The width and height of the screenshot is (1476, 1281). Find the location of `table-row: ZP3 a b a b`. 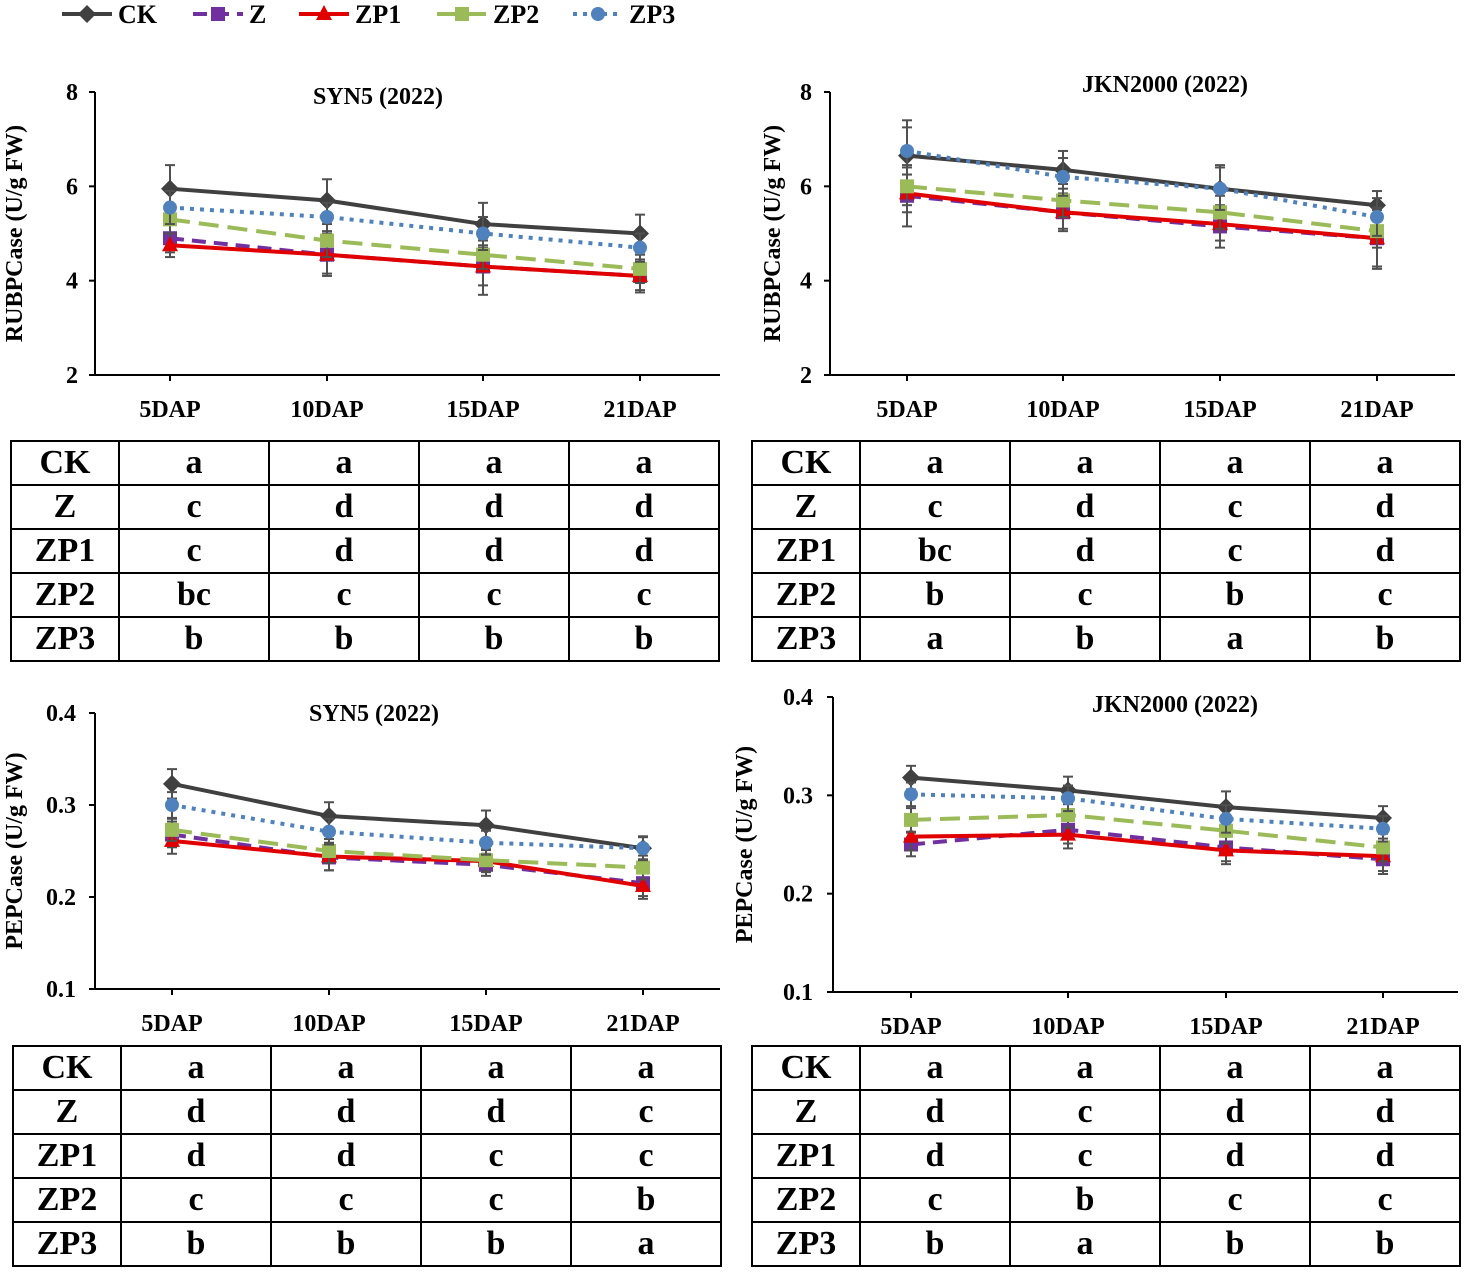

table-row: ZP3 a b a b is located at coordinates (1106, 639).